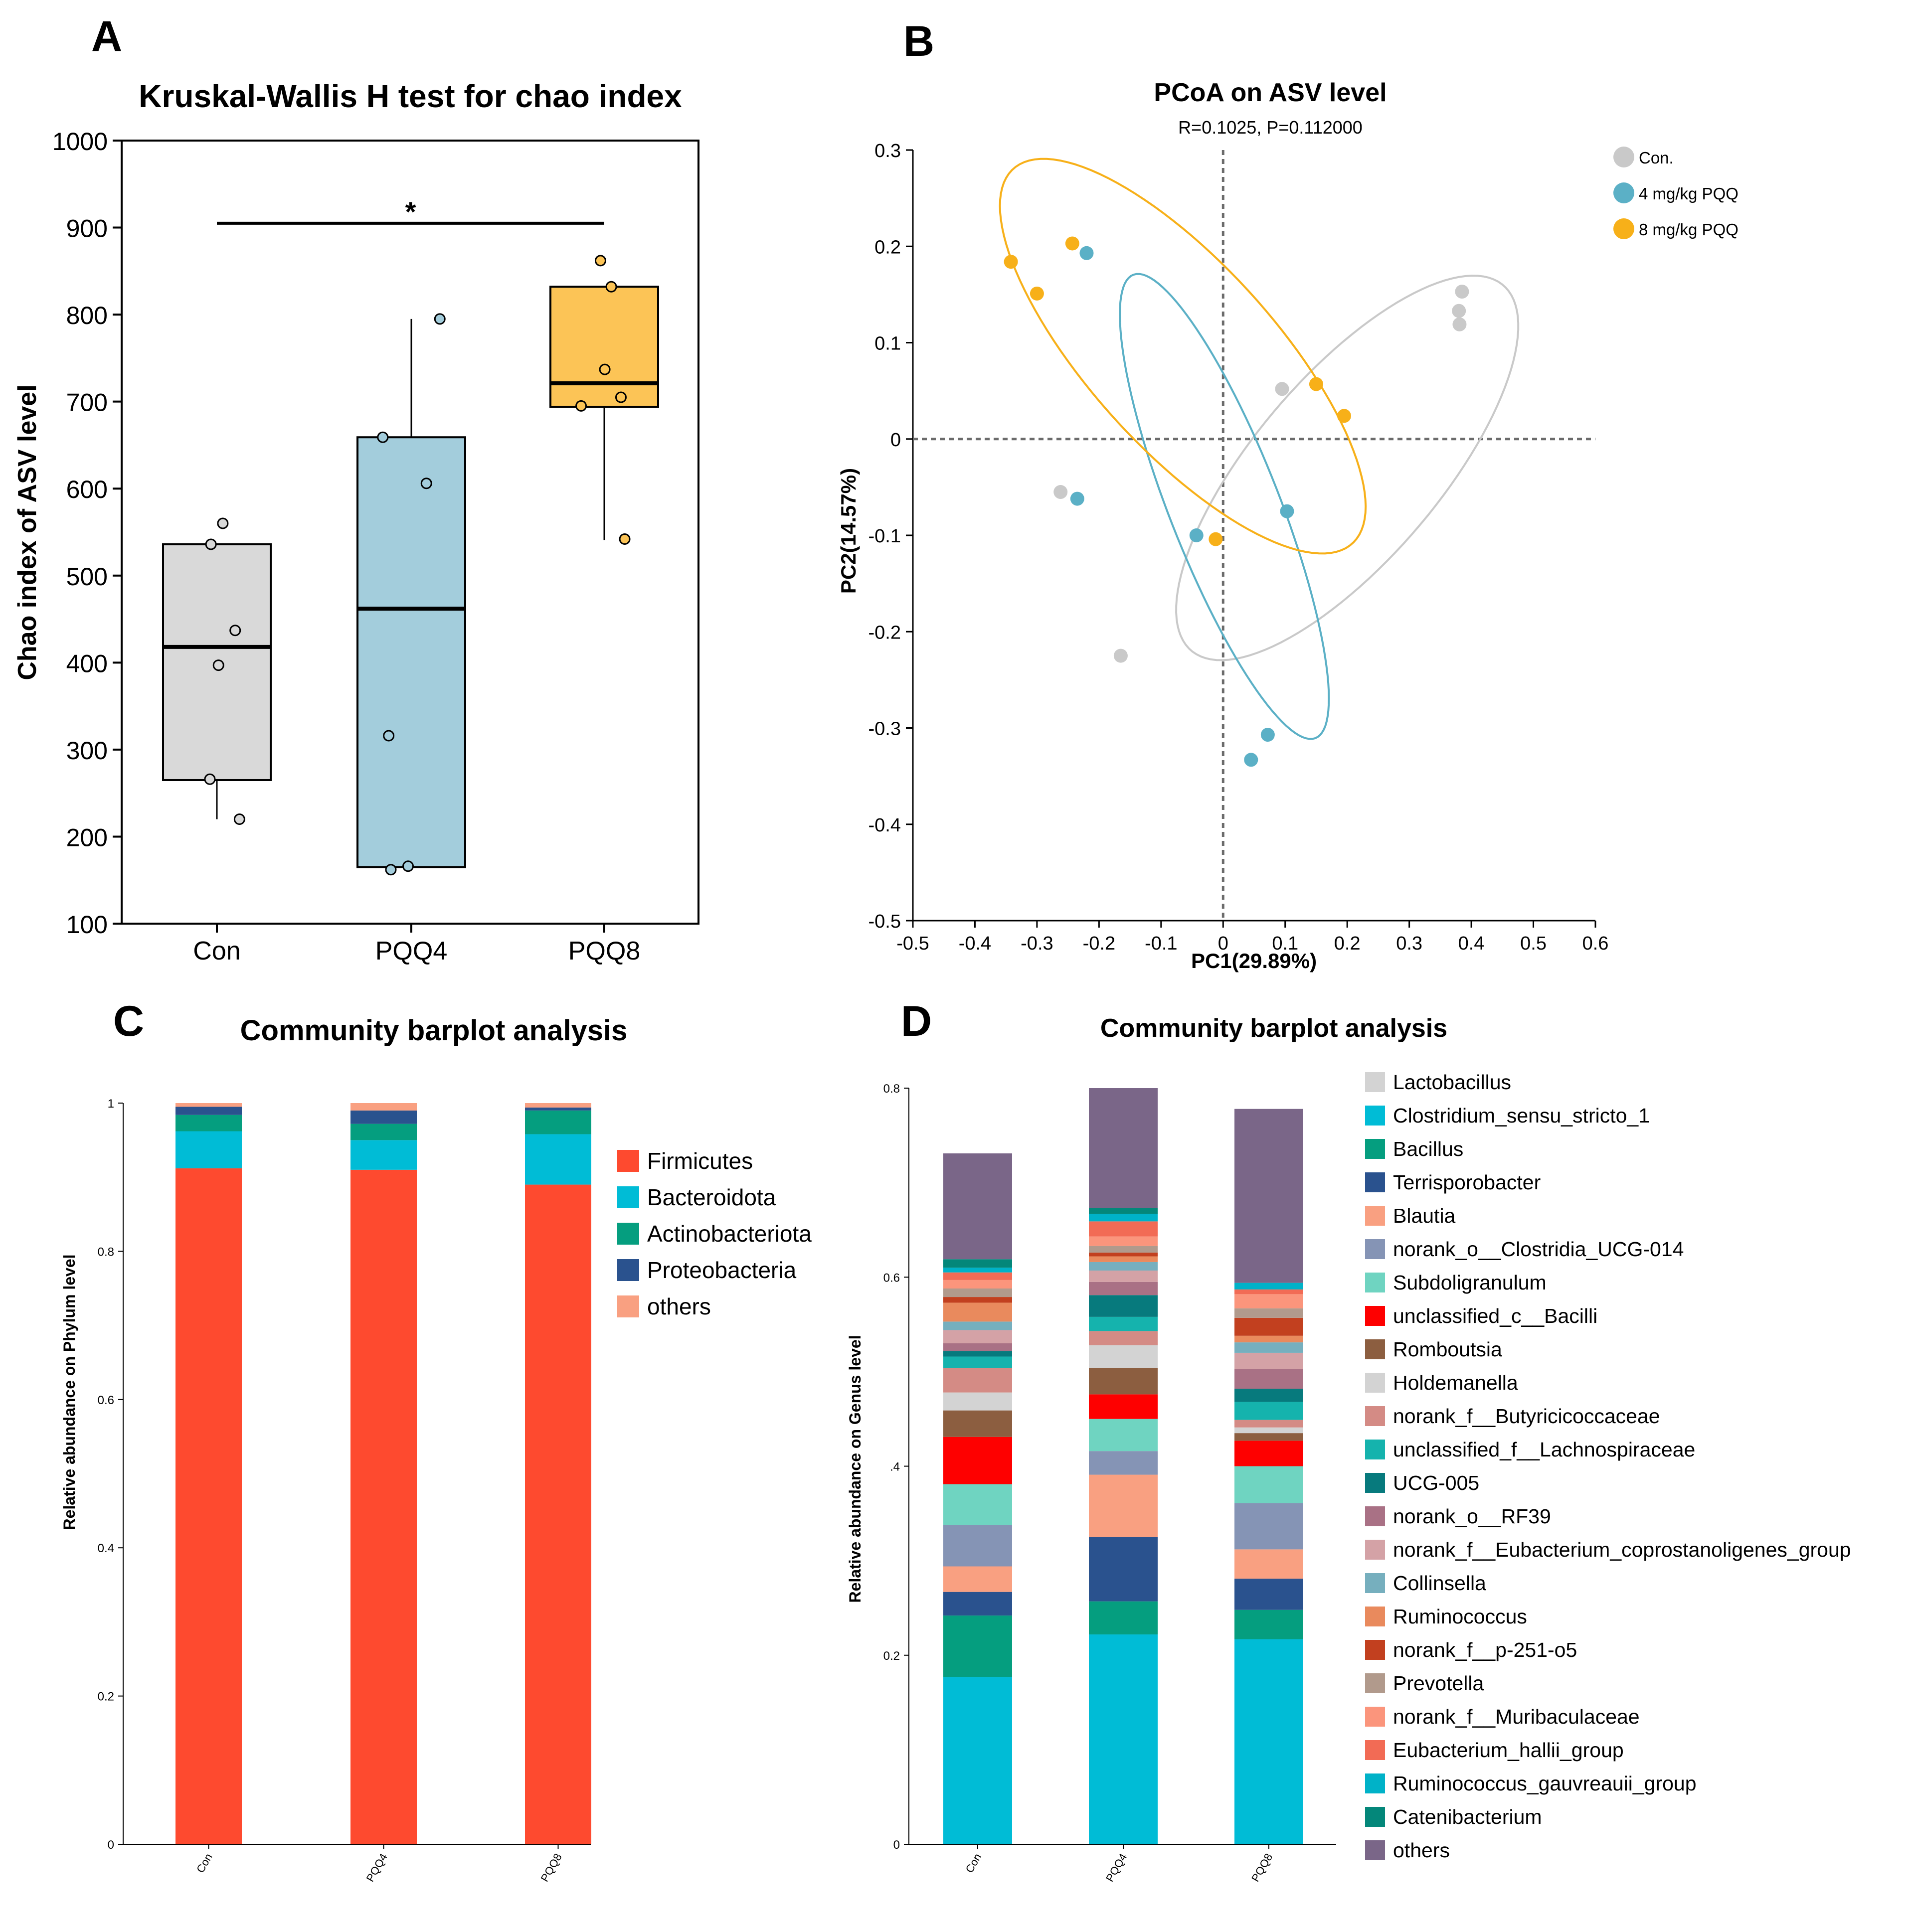  What do you see at coordinates (891, 1089) in the screenshot?
I see `y-tick-label: 0.8` at bounding box center [891, 1089].